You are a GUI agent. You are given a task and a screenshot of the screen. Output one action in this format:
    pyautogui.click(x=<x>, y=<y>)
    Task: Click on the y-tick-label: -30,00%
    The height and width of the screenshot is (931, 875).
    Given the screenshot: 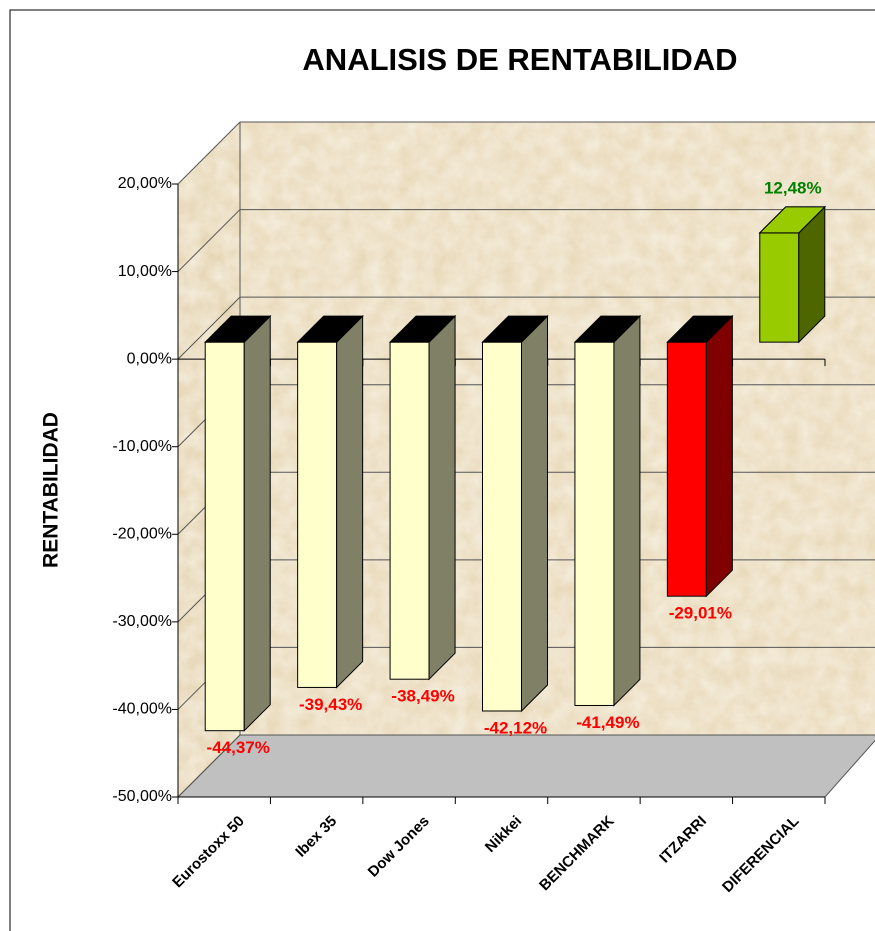 What is the action you would take?
    pyautogui.click(x=142, y=621)
    